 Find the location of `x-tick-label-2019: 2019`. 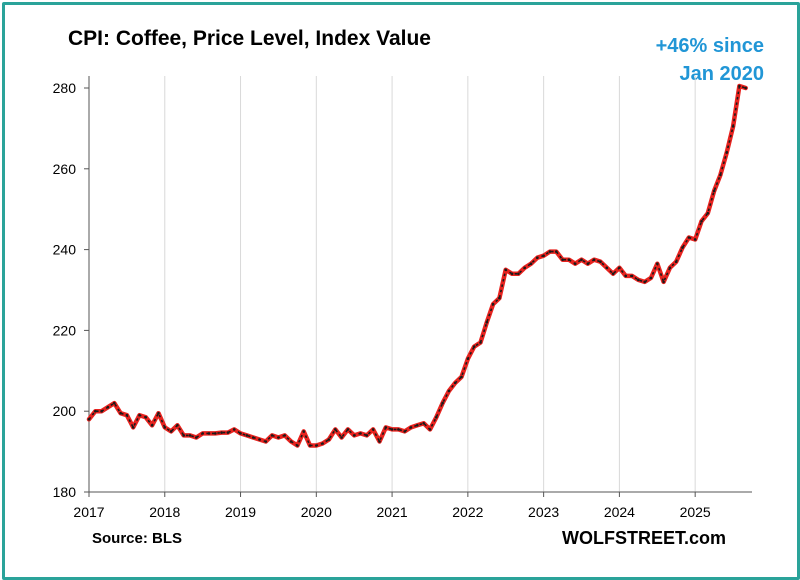

x-tick-label-2019: 2019 is located at coordinates (240, 512).